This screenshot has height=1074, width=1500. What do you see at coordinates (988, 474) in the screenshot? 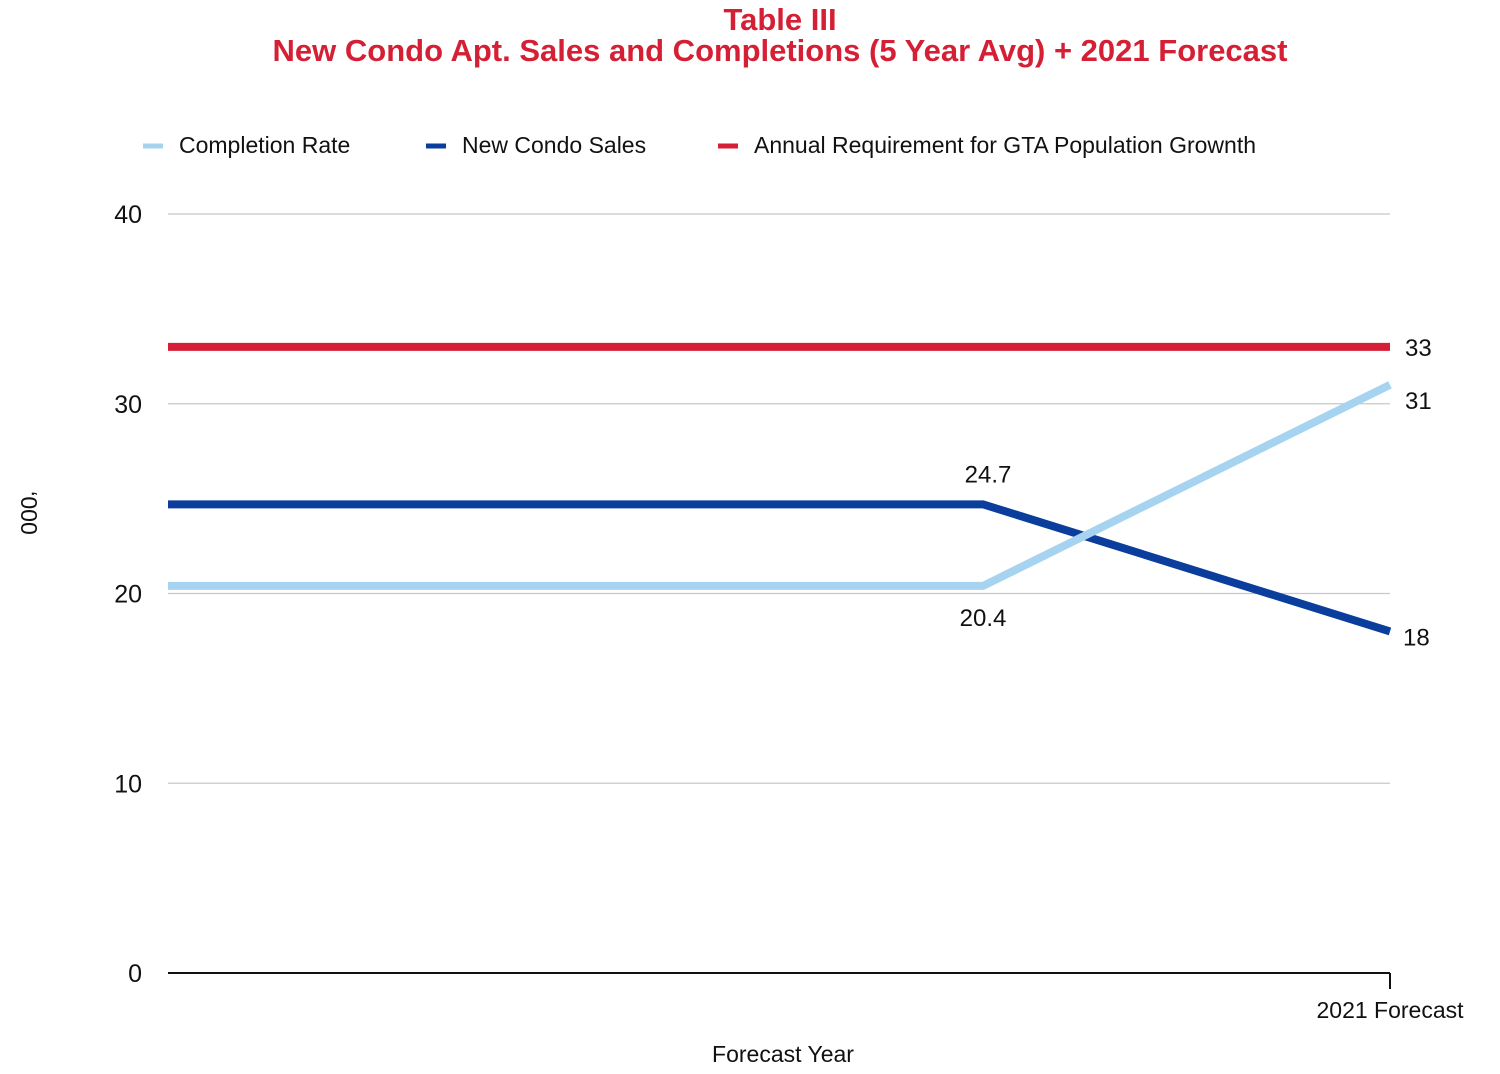
I see `data-label-series1-1: 24.7` at bounding box center [988, 474].